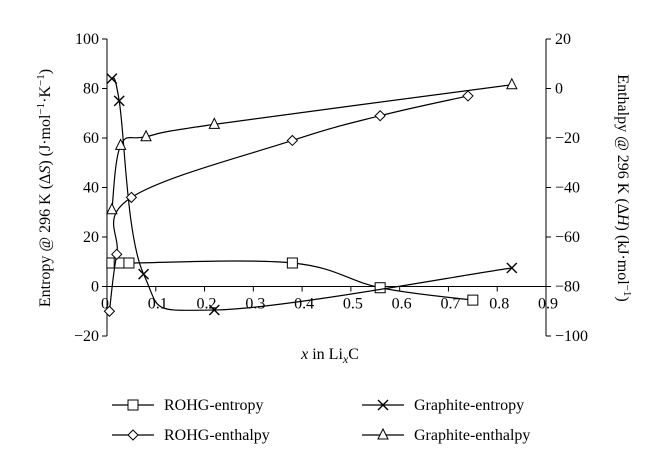  Describe the element at coordinates (469, 405) in the screenshot. I see `legend-label-graphite-entropy: Graphite-entropy` at that location.